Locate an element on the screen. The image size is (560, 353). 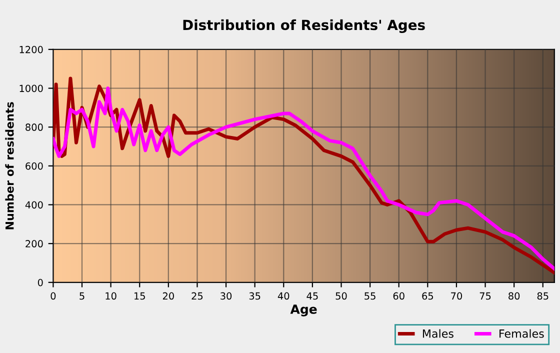
legend-label: Females is located at coordinates (522, 333).